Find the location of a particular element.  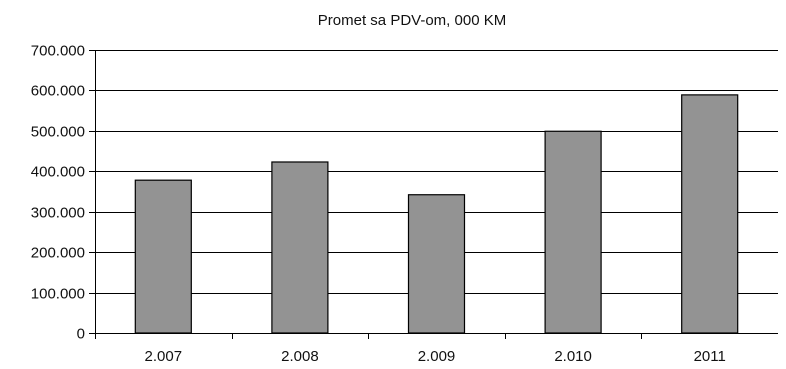

x-tick-labels: 2.007 2.008 2.009 2.010 2011 is located at coordinates (435, 356).